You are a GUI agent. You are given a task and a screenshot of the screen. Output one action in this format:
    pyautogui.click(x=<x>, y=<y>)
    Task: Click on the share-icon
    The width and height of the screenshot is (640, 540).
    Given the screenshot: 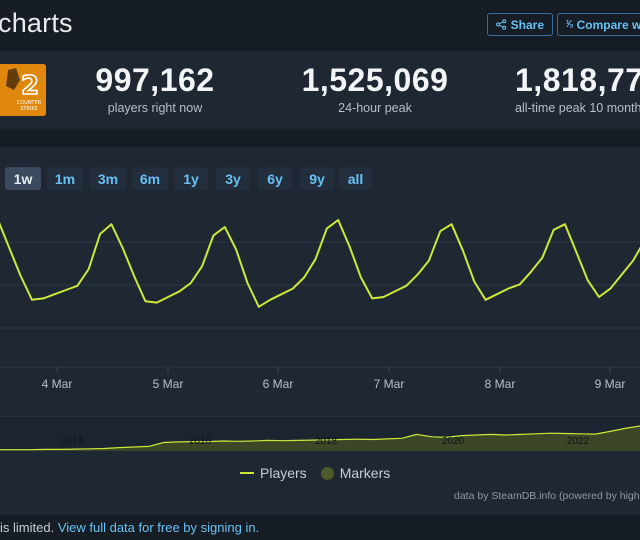 What is the action you would take?
    pyautogui.click(x=501, y=24)
    